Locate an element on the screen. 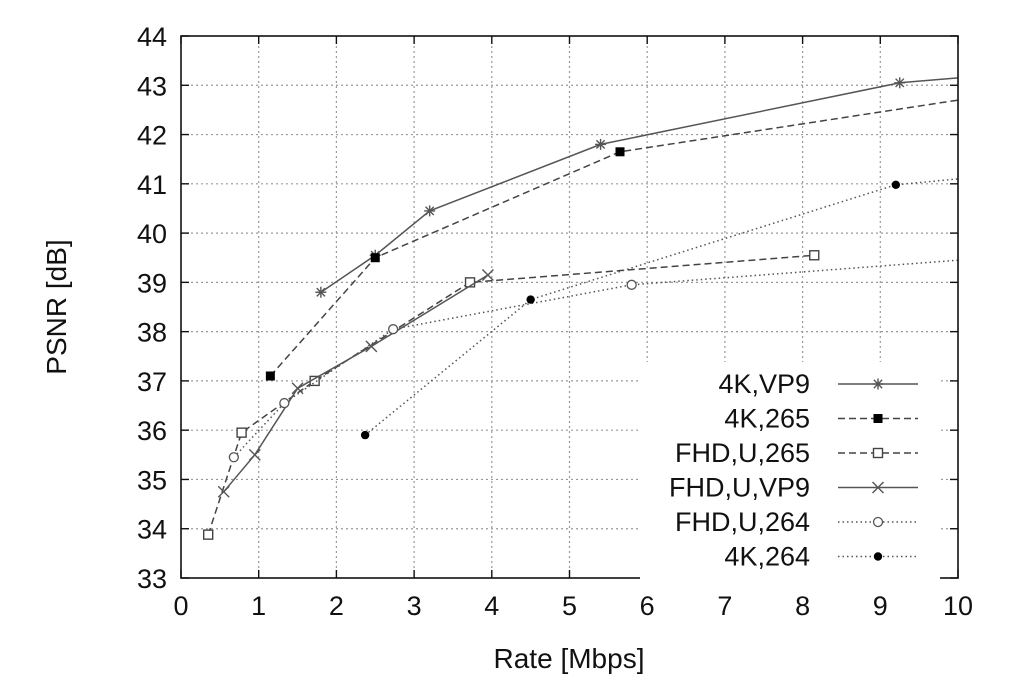 This screenshot has height=694, width=1026. legend-entry: 4K,VP9 is located at coordinates (818, 384).